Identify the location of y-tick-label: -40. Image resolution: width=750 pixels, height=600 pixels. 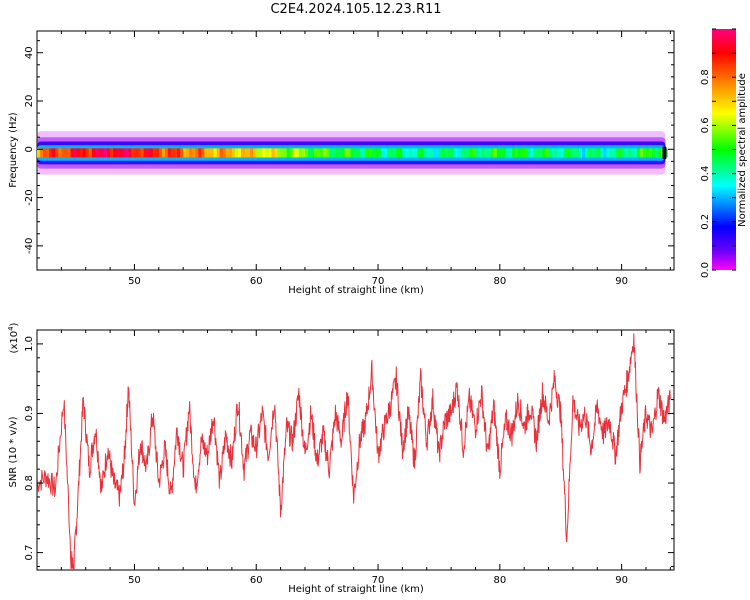
(29, 246).